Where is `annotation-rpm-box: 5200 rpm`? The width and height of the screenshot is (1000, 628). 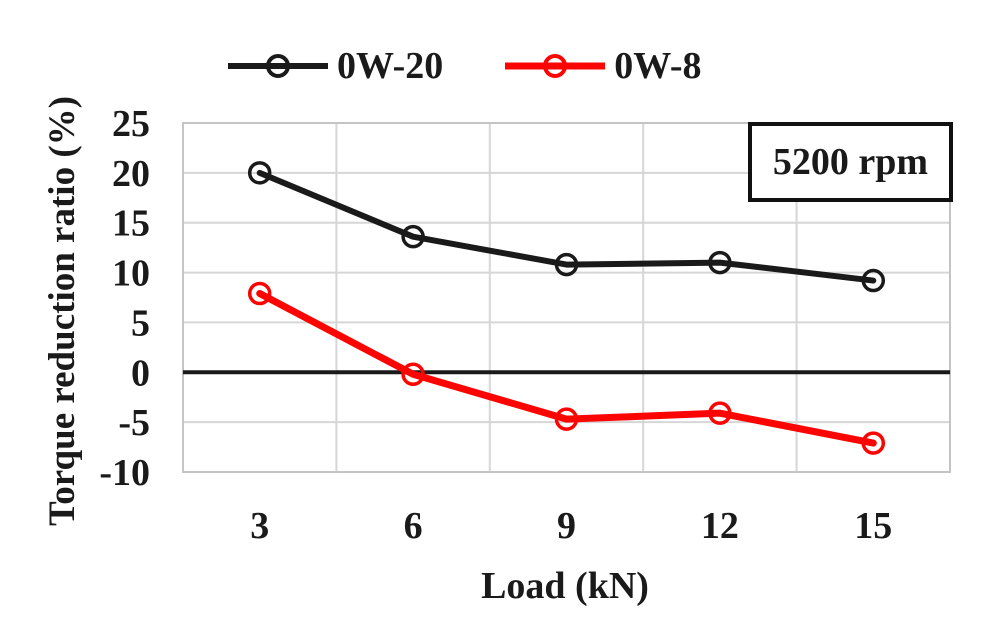
annotation-rpm-box: 5200 rpm is located at coordinates (850, 162).